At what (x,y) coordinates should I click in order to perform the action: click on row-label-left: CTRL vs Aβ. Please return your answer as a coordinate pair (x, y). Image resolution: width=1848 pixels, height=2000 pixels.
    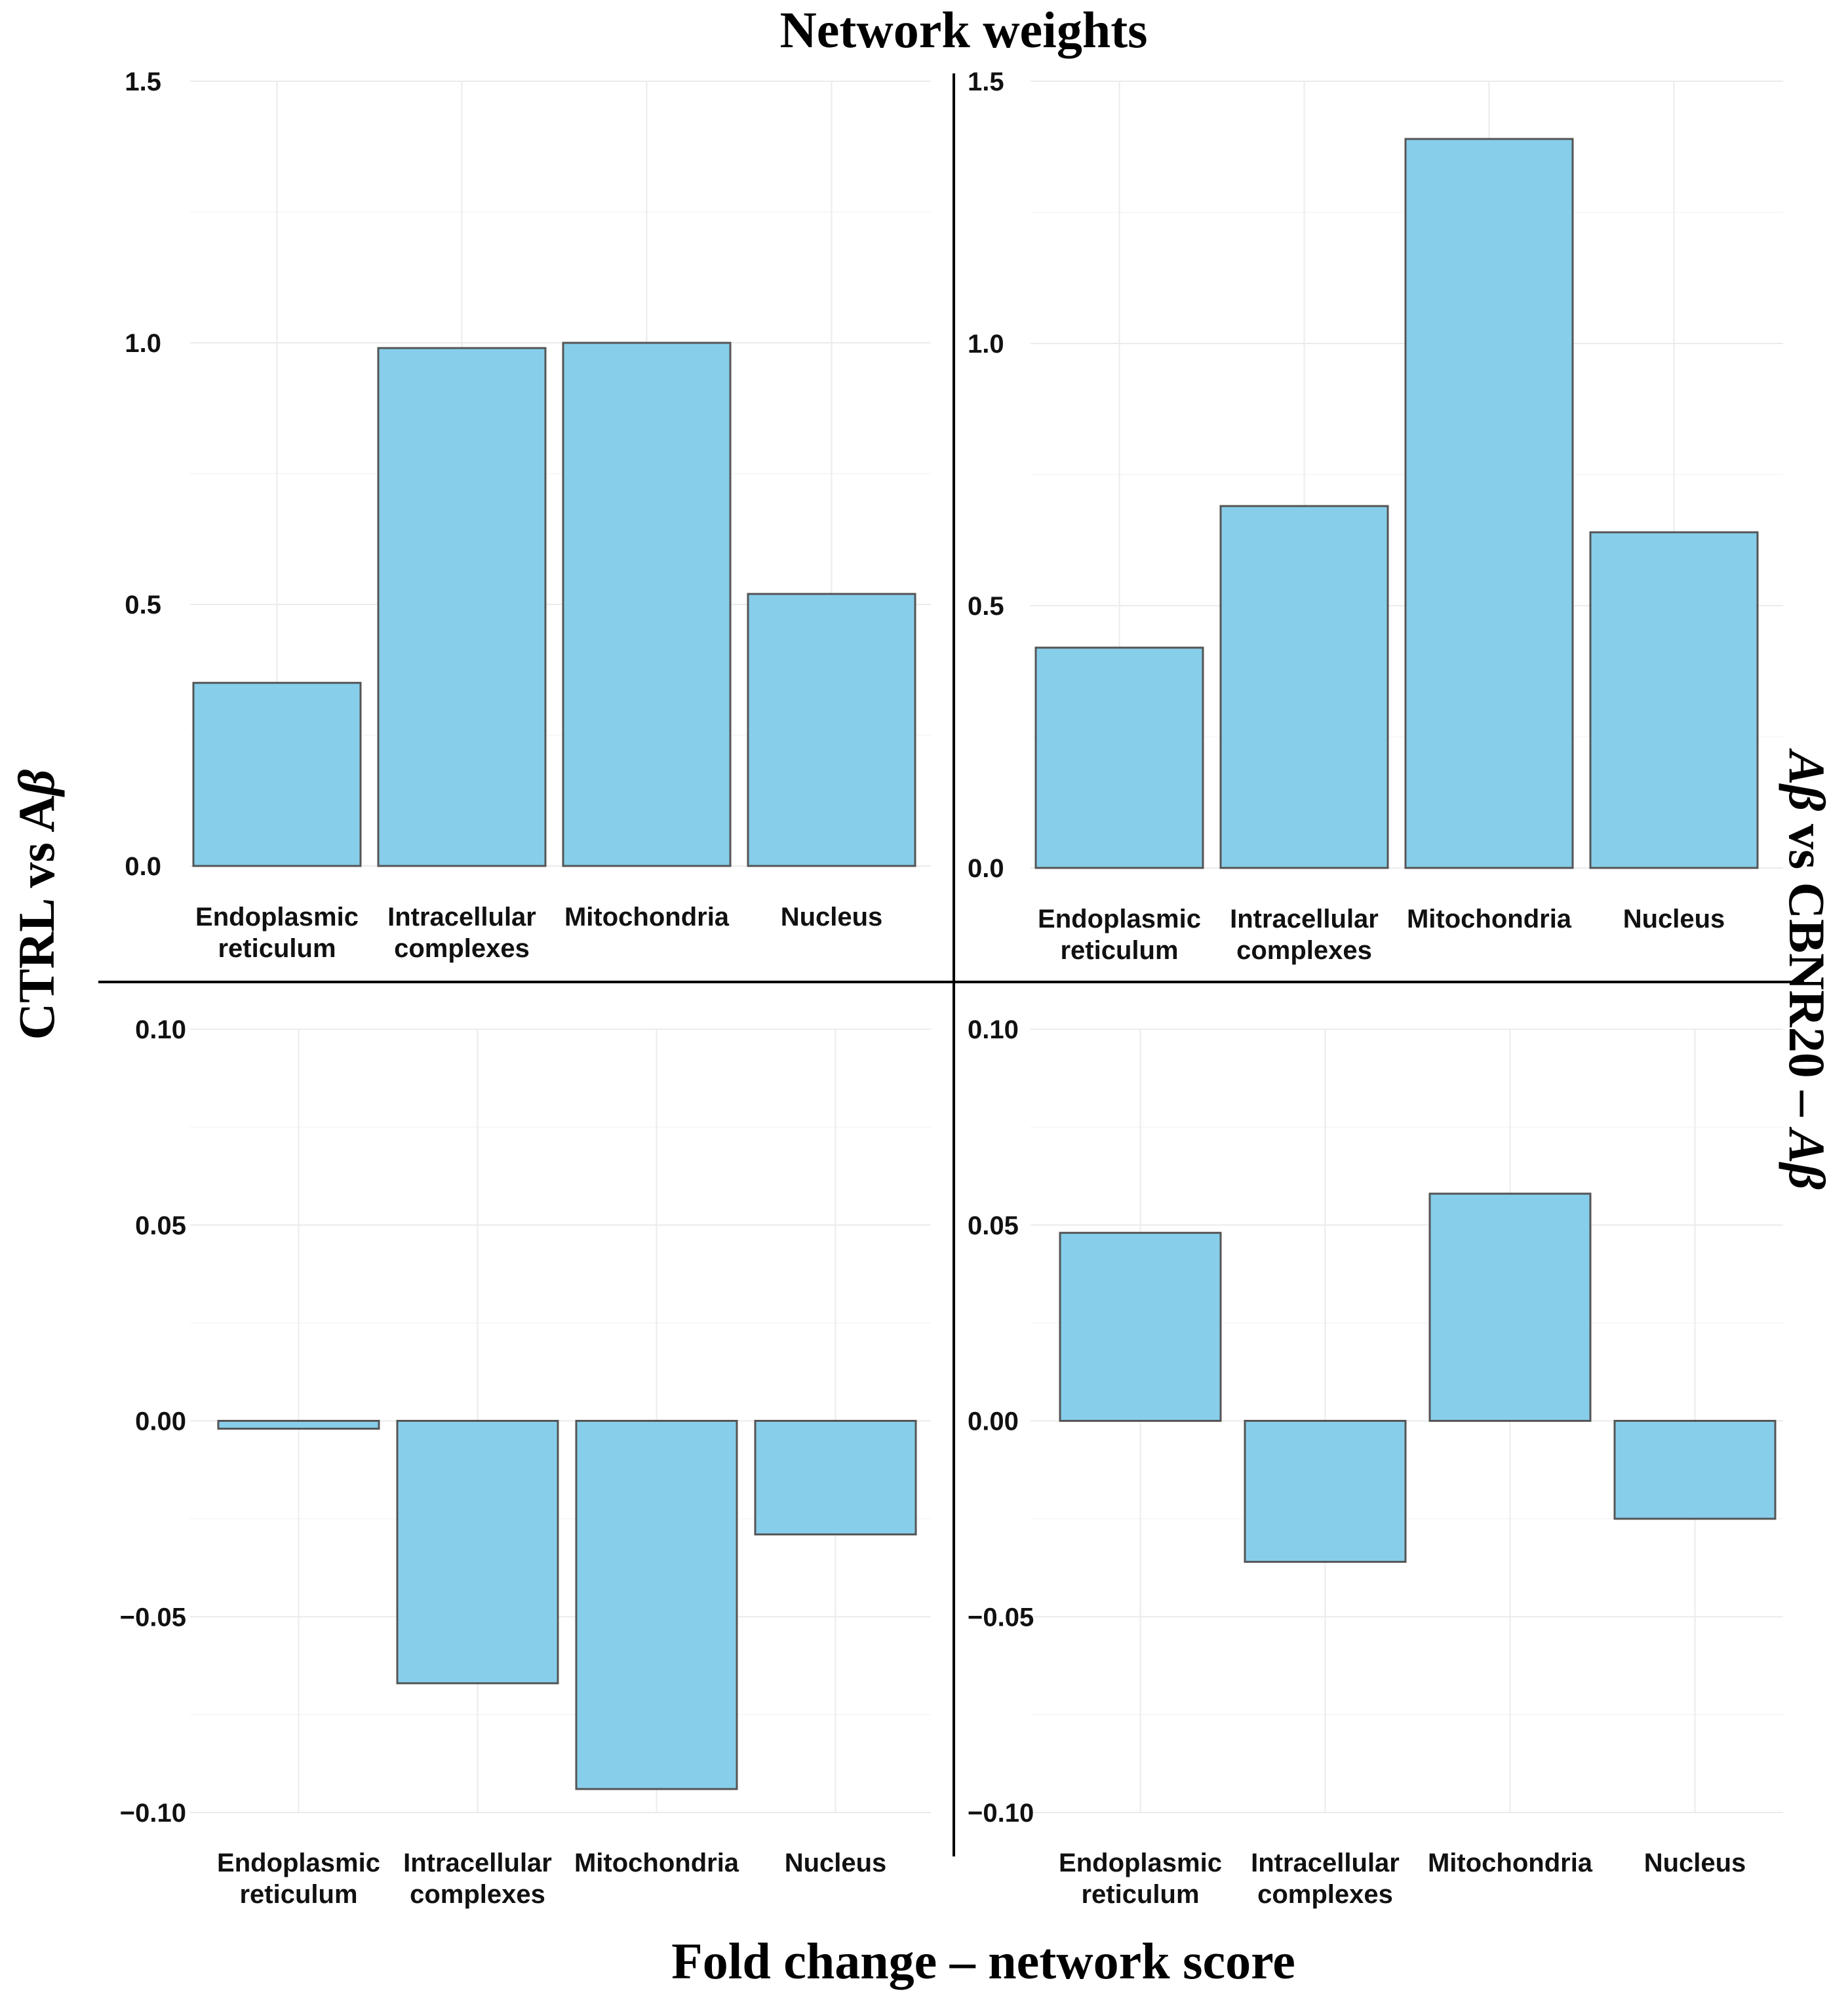
    Looking at the image, I should click on (36, 905).